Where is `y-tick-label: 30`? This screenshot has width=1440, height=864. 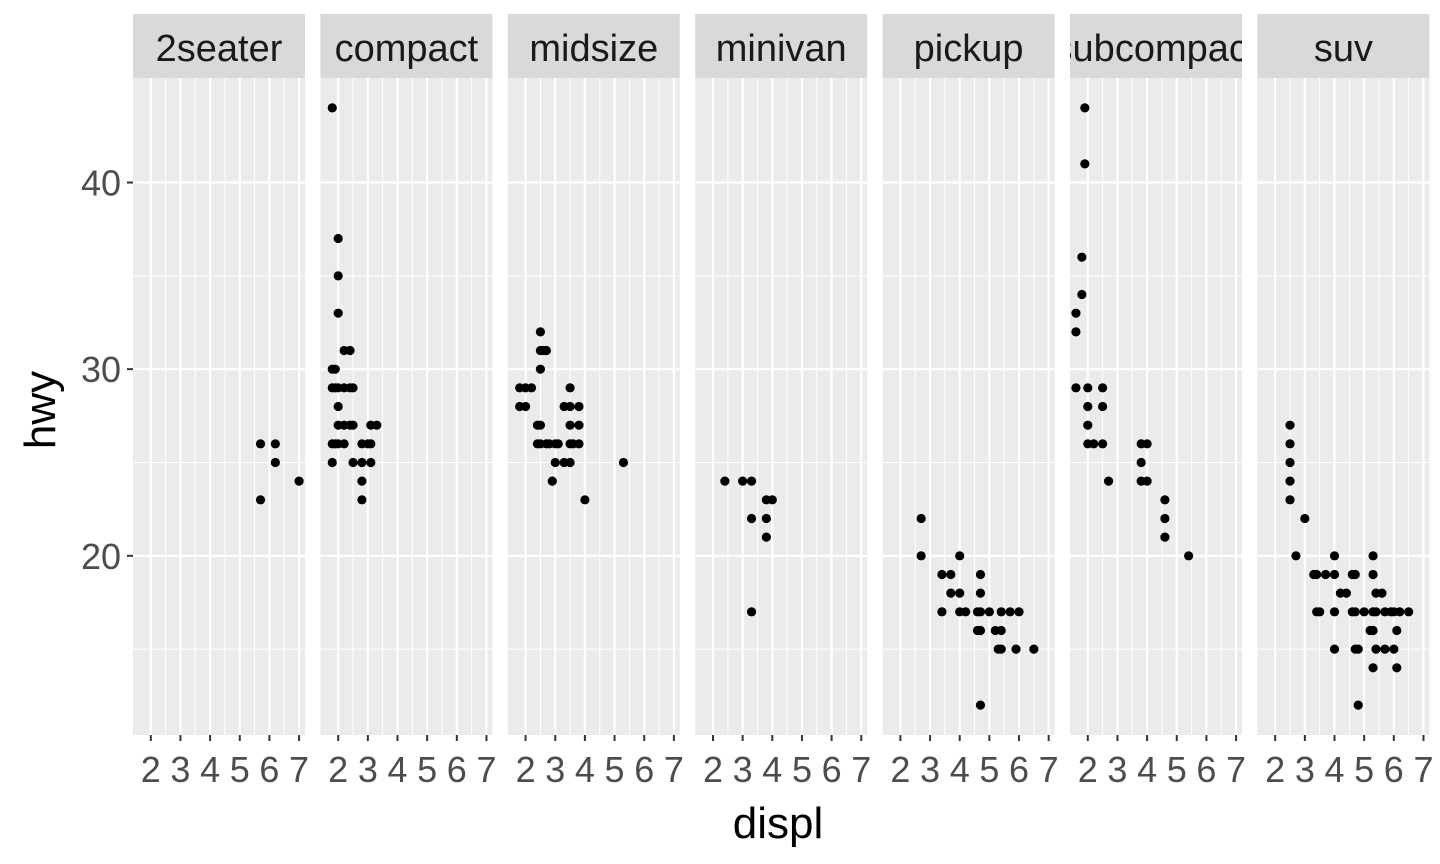
y-tick-label: 30 is located at coordinates (101, 369).